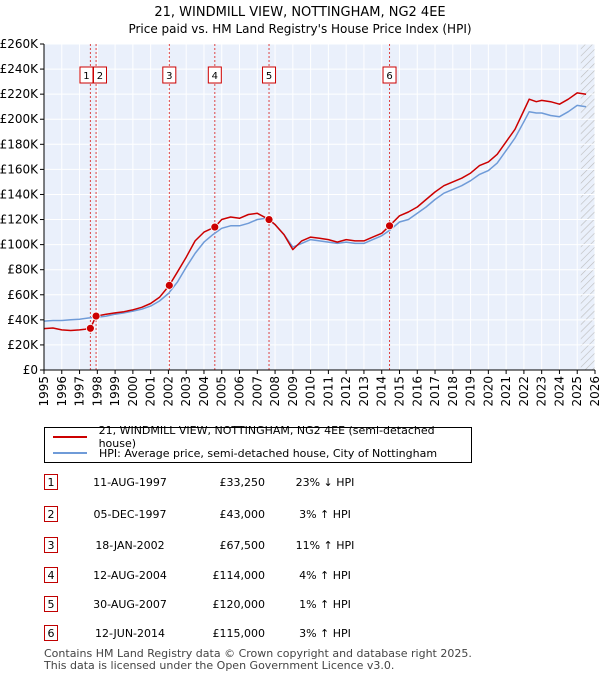 This screenshot has width=600, height=680. I want to click on transaction-number: 1, so click(51, 482).